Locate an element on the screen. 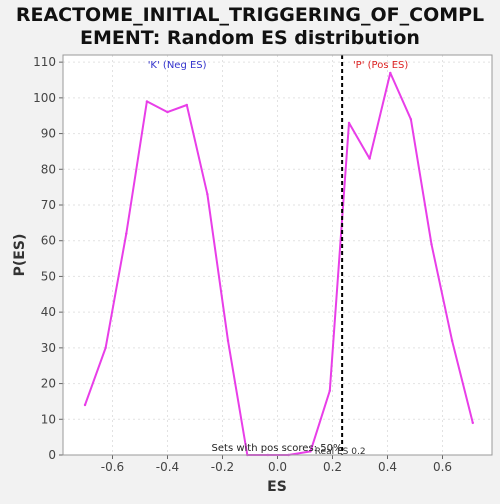 The height and width of the screenshot is (504, 500). x-tick-label: 0.0 is located at coordinates (277, 467).